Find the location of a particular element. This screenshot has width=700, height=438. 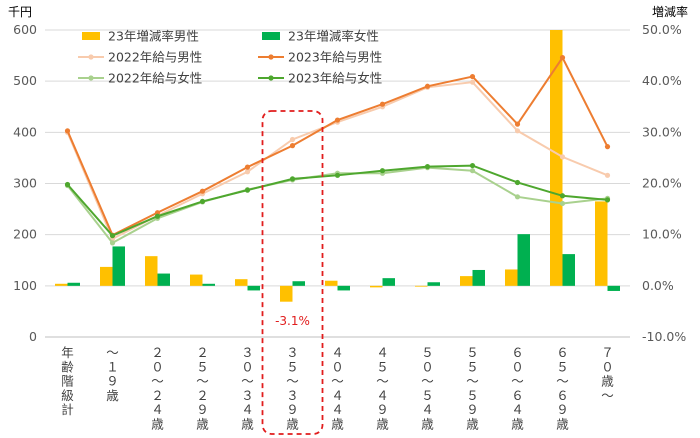

highlight-box is located at coordinates (292, 272).